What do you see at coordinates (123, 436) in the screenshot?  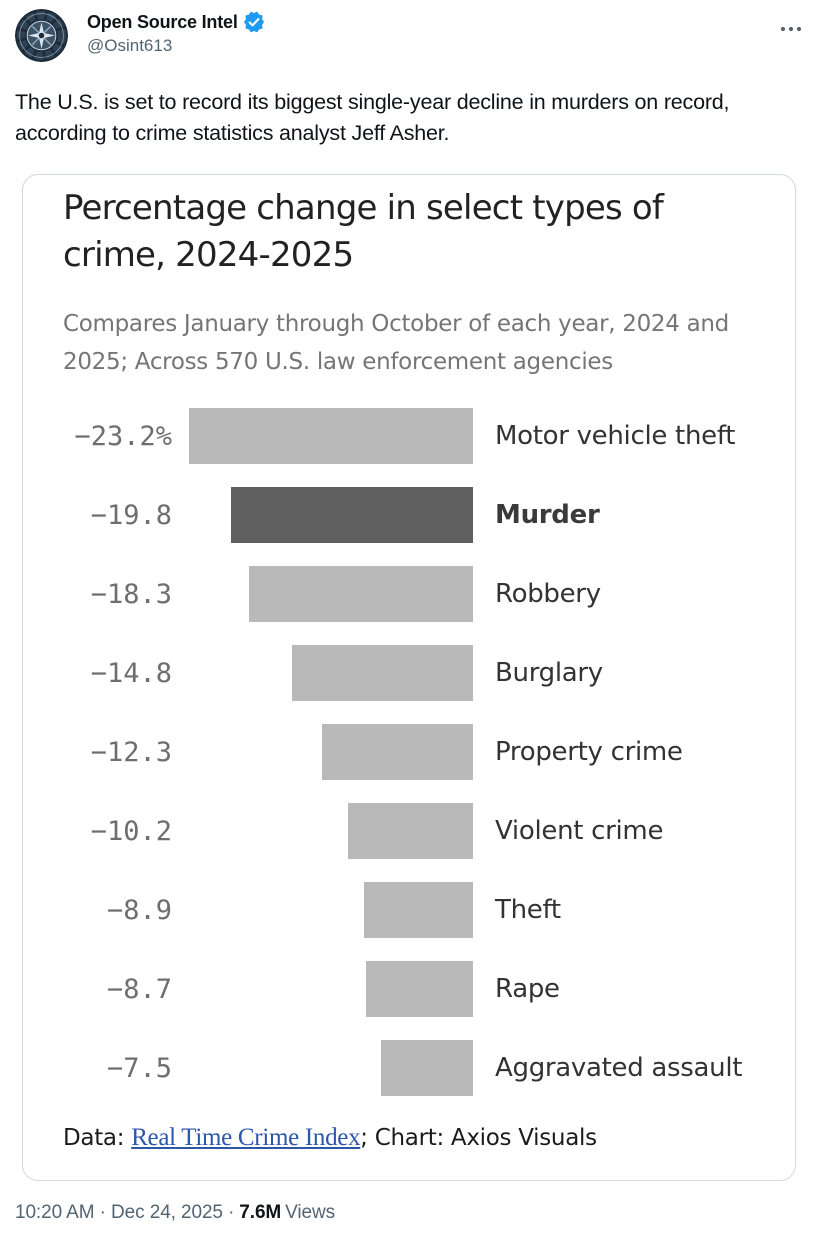 I see `bar-value-label: −23.2%` at bounding box center [123, 436].